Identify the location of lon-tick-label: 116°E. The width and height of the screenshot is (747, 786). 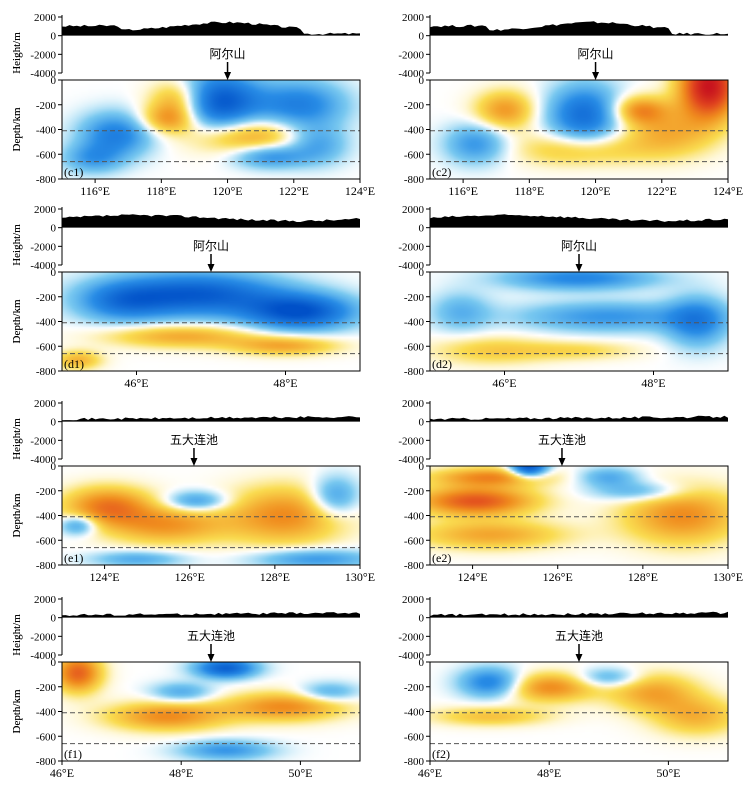
(463, 191).